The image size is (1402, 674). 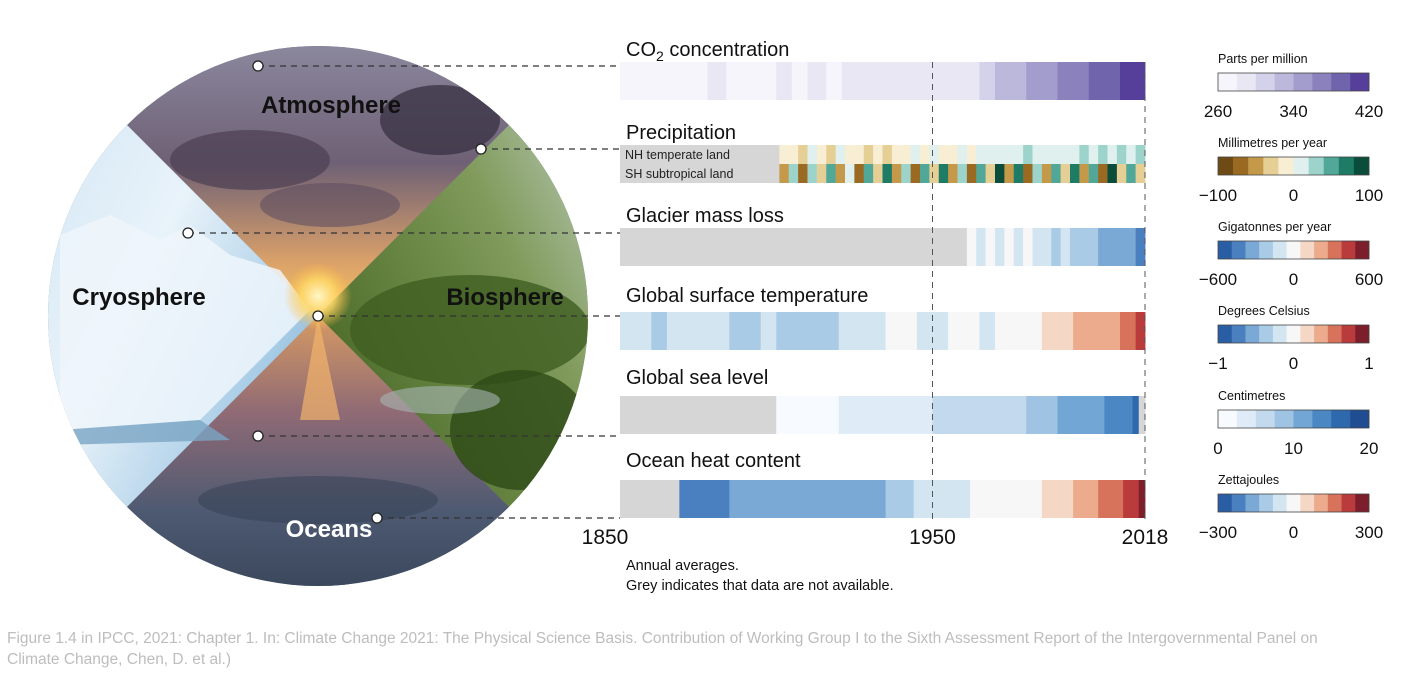 What do you see at coordinates (677, 155) in the screenshot?
I see `subrow-label-0: NH temperate land` at bounding box center [677, 155].